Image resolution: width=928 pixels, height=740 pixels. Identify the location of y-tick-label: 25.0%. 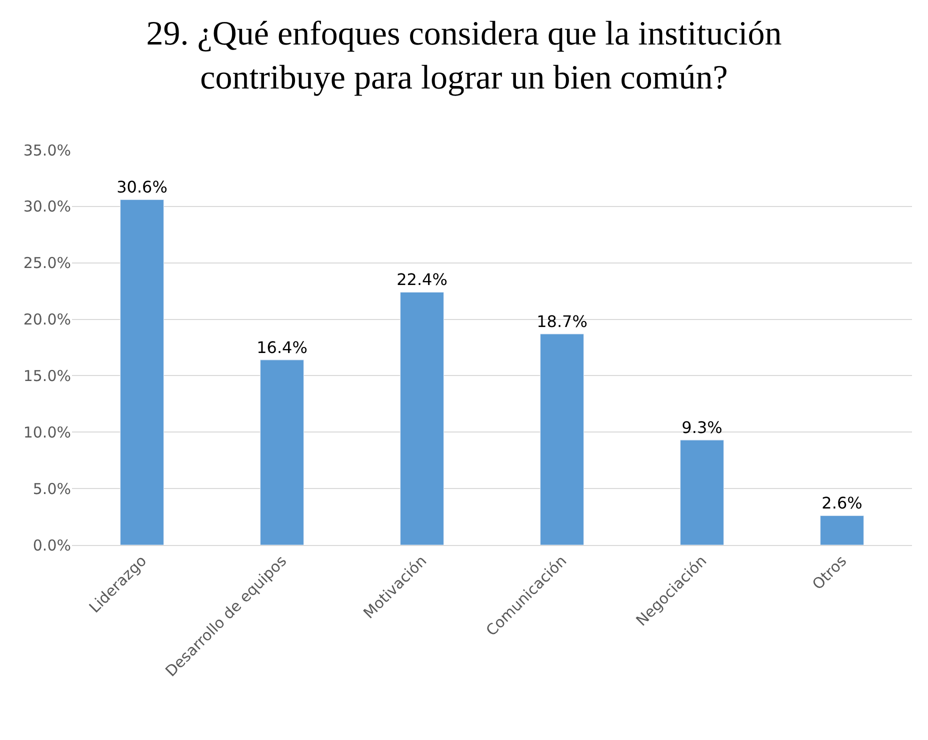
(47, 263).